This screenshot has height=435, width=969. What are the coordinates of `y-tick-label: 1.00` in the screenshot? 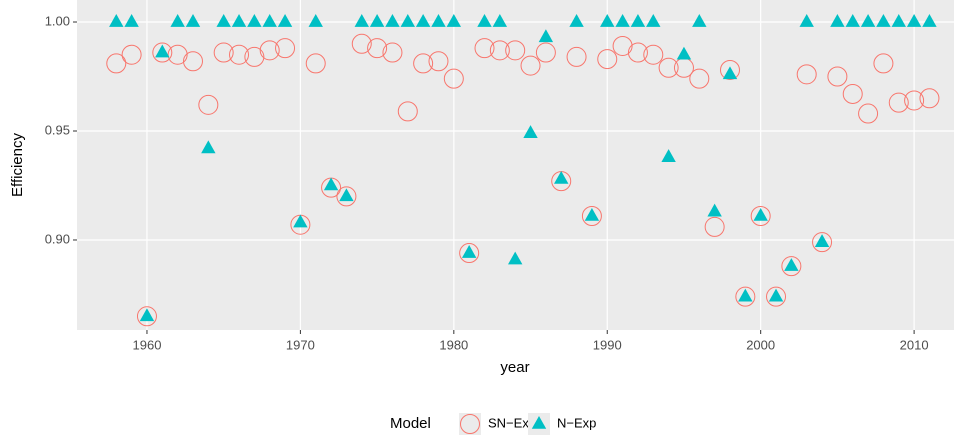 It's located at (57, 20).